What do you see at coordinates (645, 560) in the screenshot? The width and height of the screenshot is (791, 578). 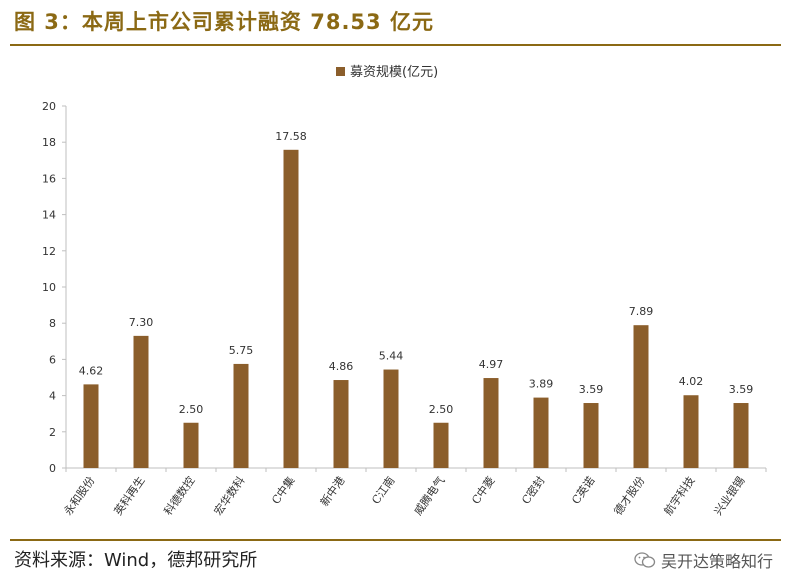 I see `wechat-icon` at bounding box center [645, 560].